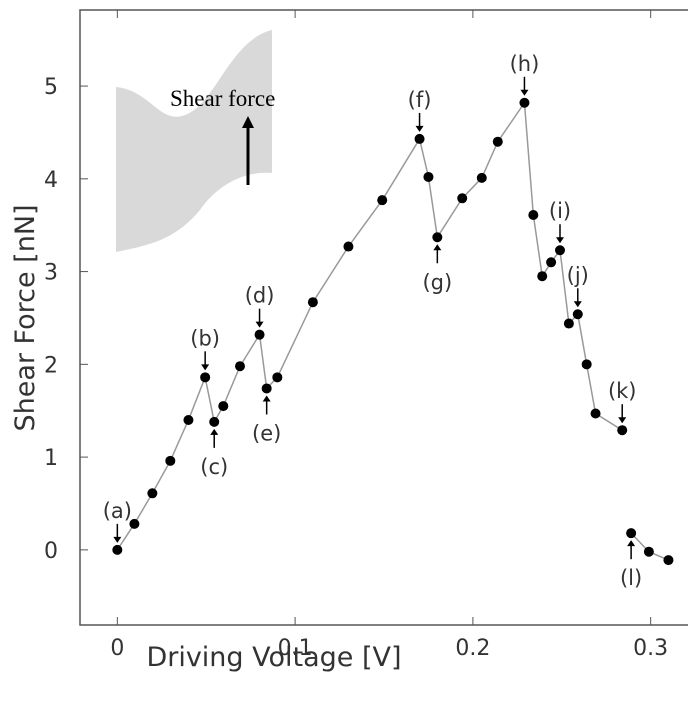  What do you see at coordinates (214, 467) in the screenshot?
I see `point-label: (c)` at bounding box center [214, 467].